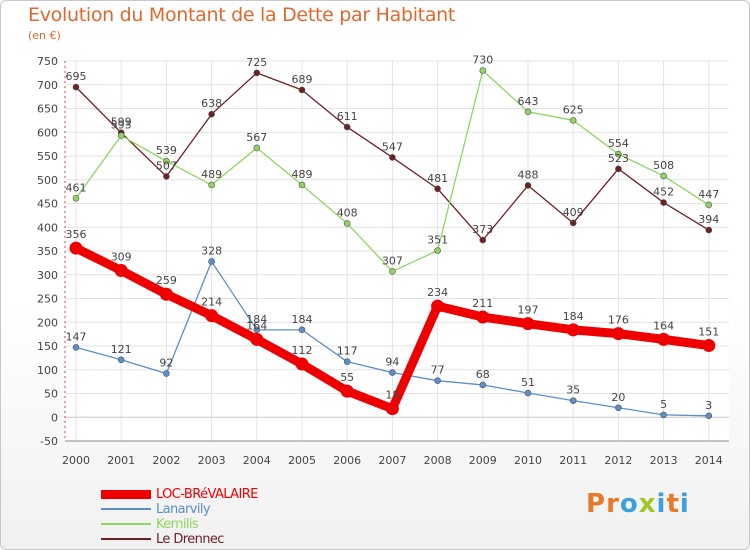 This screenshot has width=750, height=550. What do you see at coordinates (47, 275) in the screenshot?
I see `y-tick-label: 300` at bounding box center [47, 275].